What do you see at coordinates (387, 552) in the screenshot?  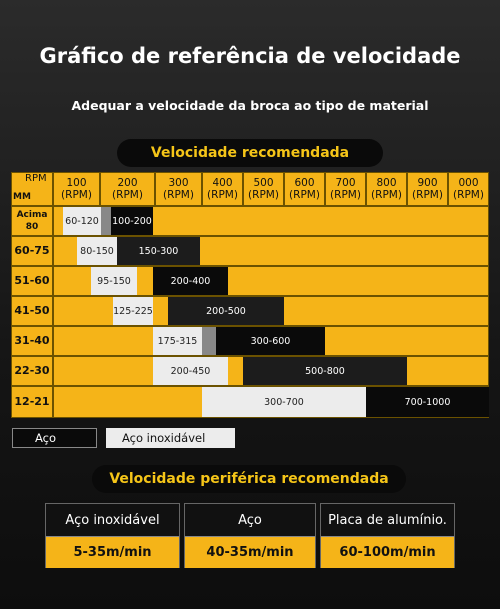 I see `card-speed: 60-100m/min` at bounding box center [387, 552].